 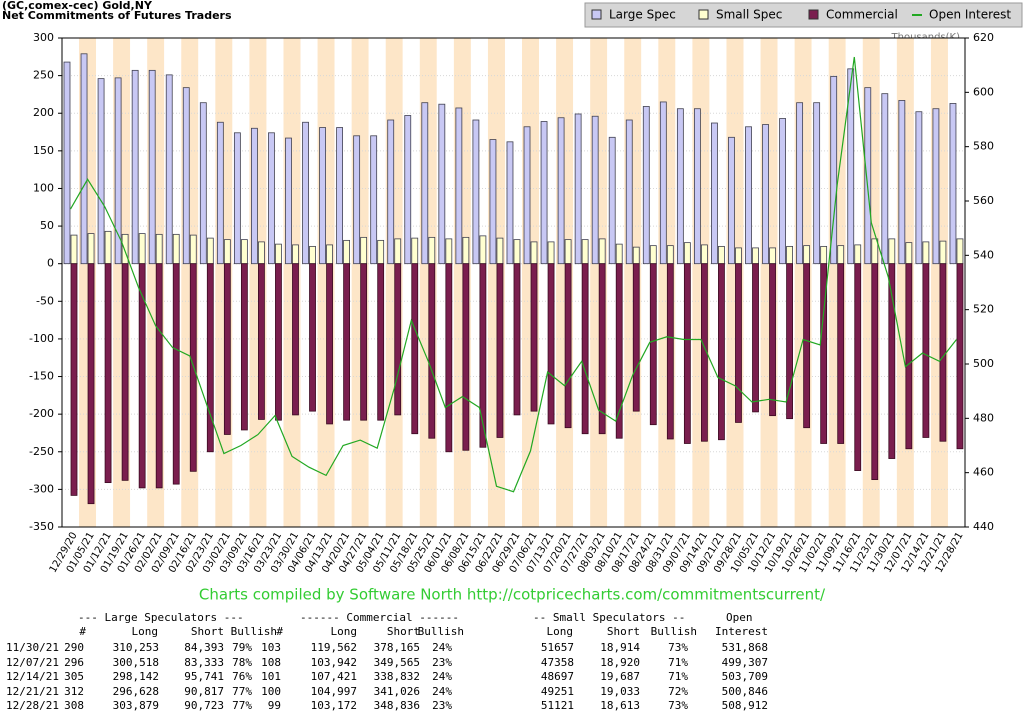 I want to click on table-cell: 104,997, so click(x=333, y=691).